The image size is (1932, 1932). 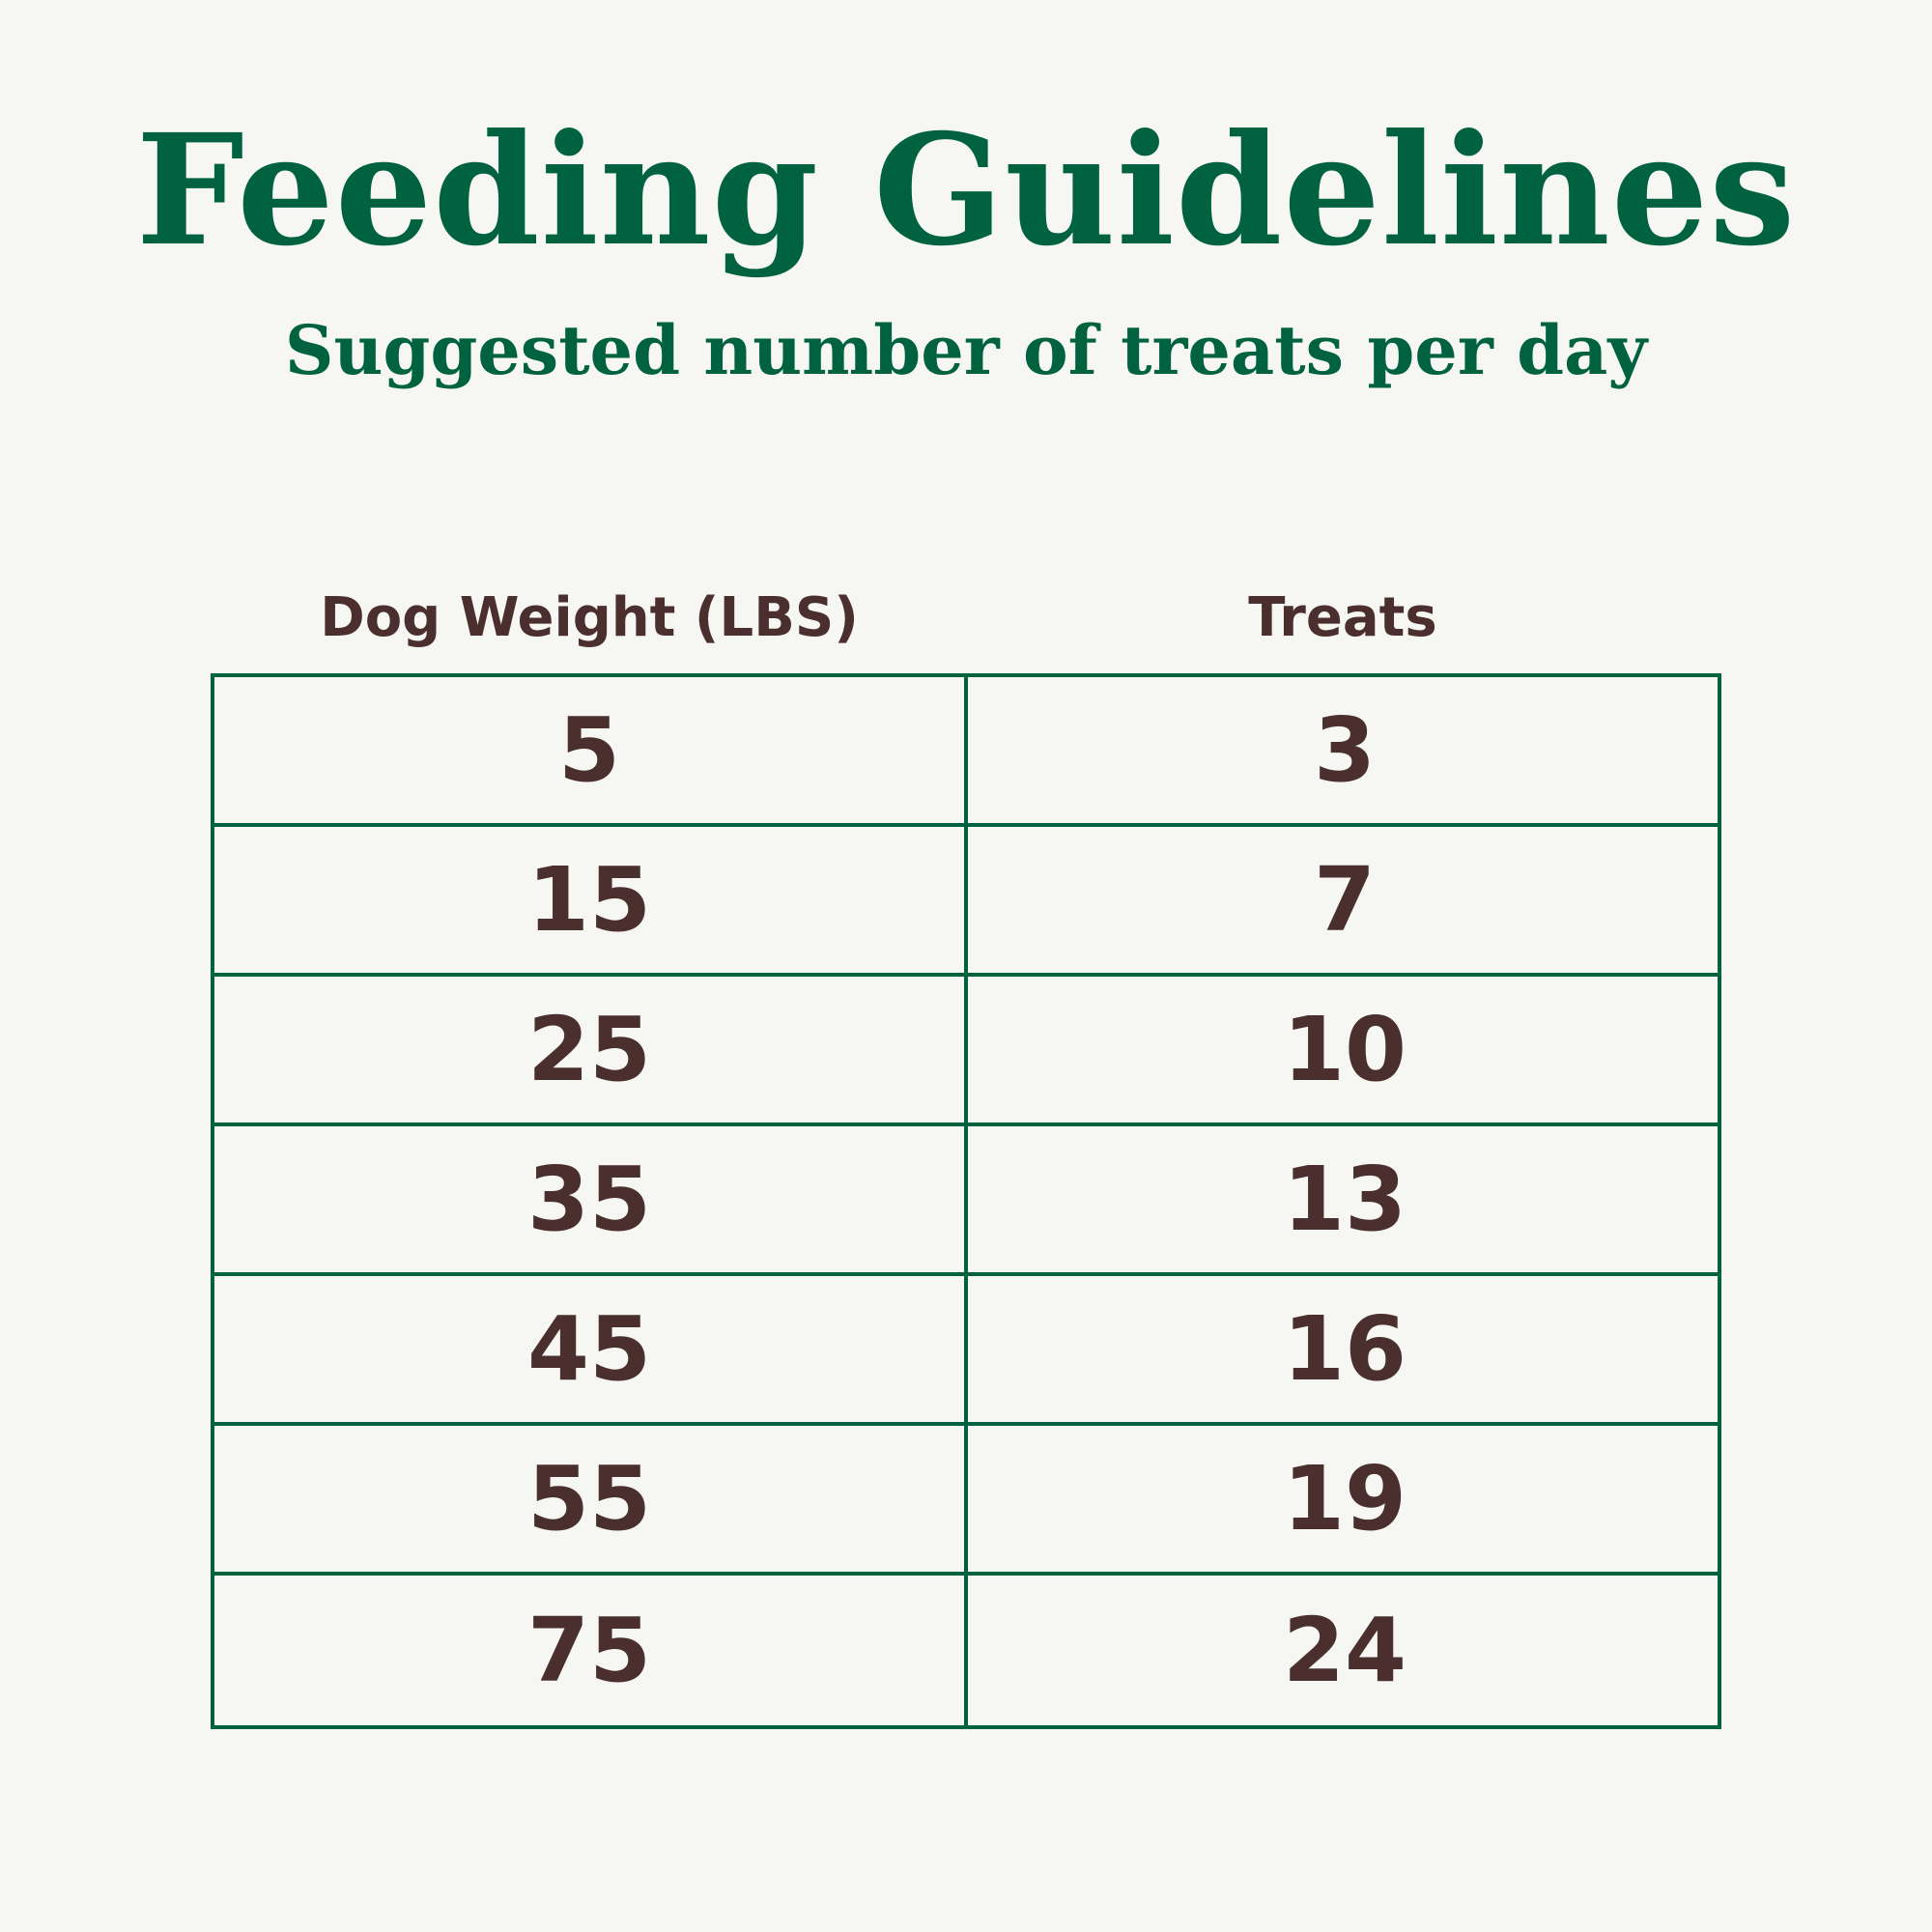 I want to click on table-cell-weight: 25, so click(x=591, y=1051).